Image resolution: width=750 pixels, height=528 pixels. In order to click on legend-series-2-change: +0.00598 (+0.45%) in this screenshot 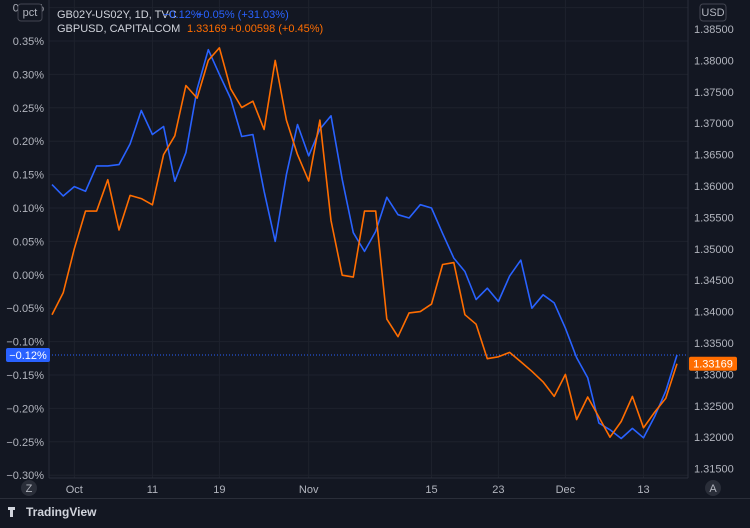, I will do `click(276, 29)`.